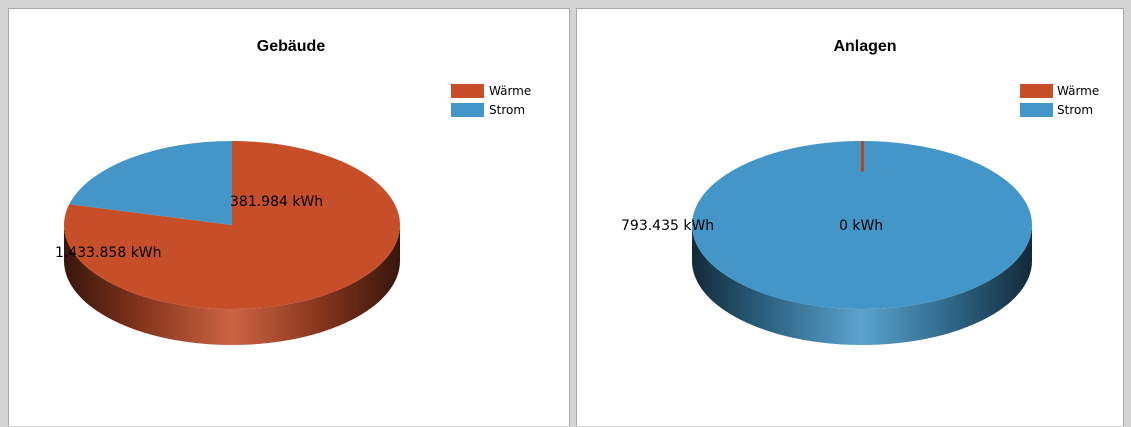 The image size is (1131, 427). I want to click on chart-title: Gebäude, so click(291, 46).